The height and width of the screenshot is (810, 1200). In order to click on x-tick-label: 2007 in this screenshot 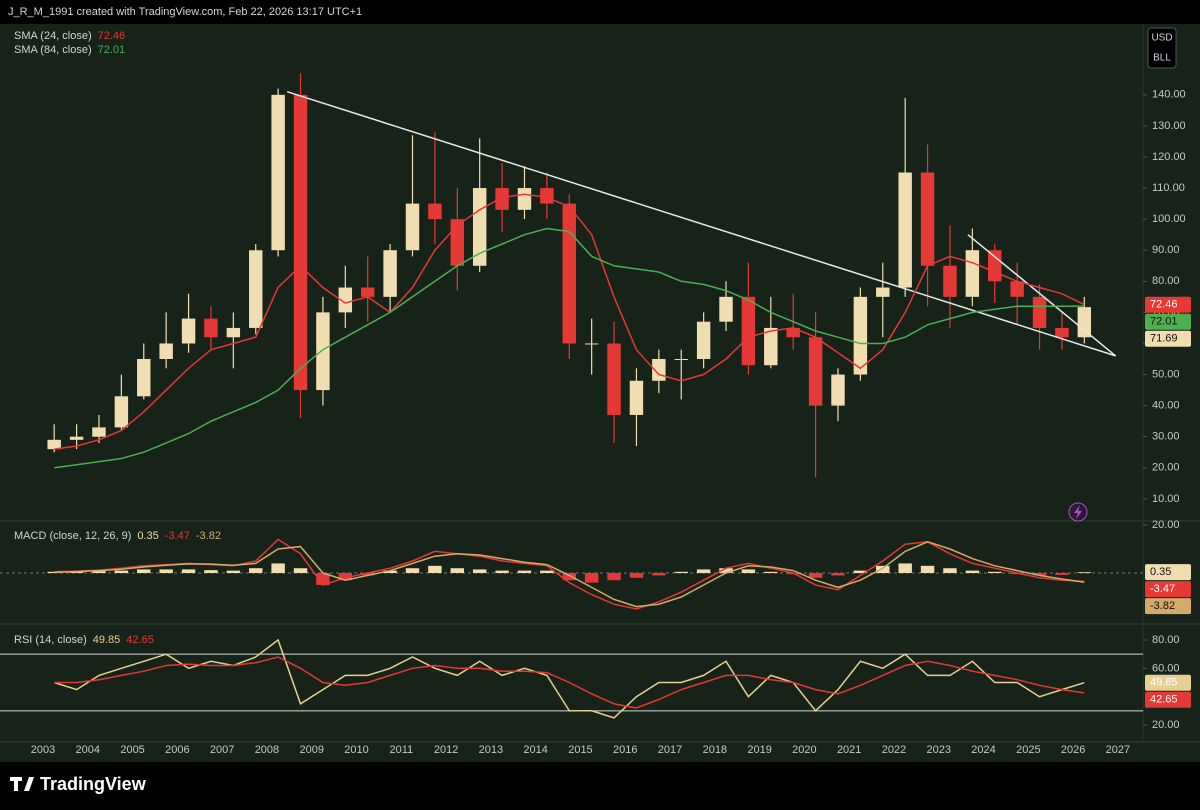, I will do `click(222, 750)`.